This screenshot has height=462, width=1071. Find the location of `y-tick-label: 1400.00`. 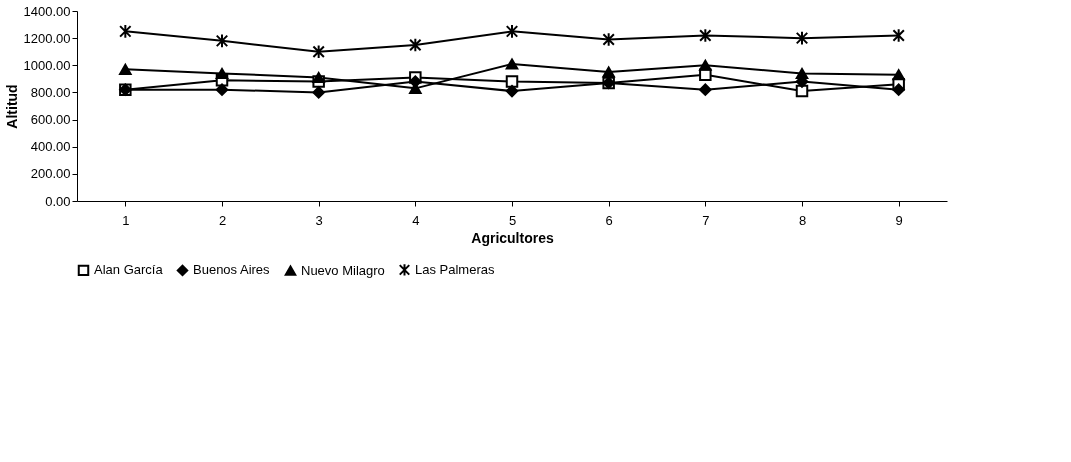

y-tick-label: 1400.00 is located at coordinates (47, 11).